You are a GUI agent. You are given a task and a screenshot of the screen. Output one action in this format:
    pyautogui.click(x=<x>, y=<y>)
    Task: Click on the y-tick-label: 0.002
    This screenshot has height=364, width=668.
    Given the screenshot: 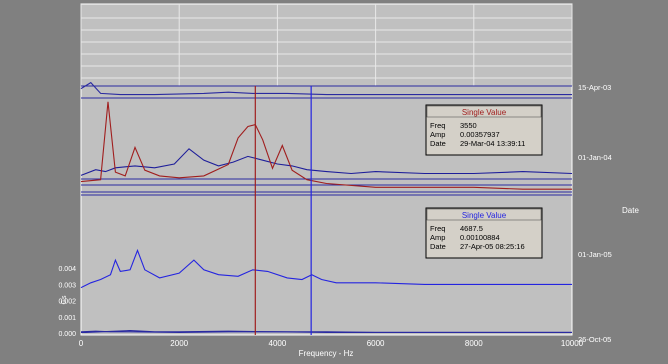 What is the action you would take?
    pyautogui.click(x=67, y=302)
    